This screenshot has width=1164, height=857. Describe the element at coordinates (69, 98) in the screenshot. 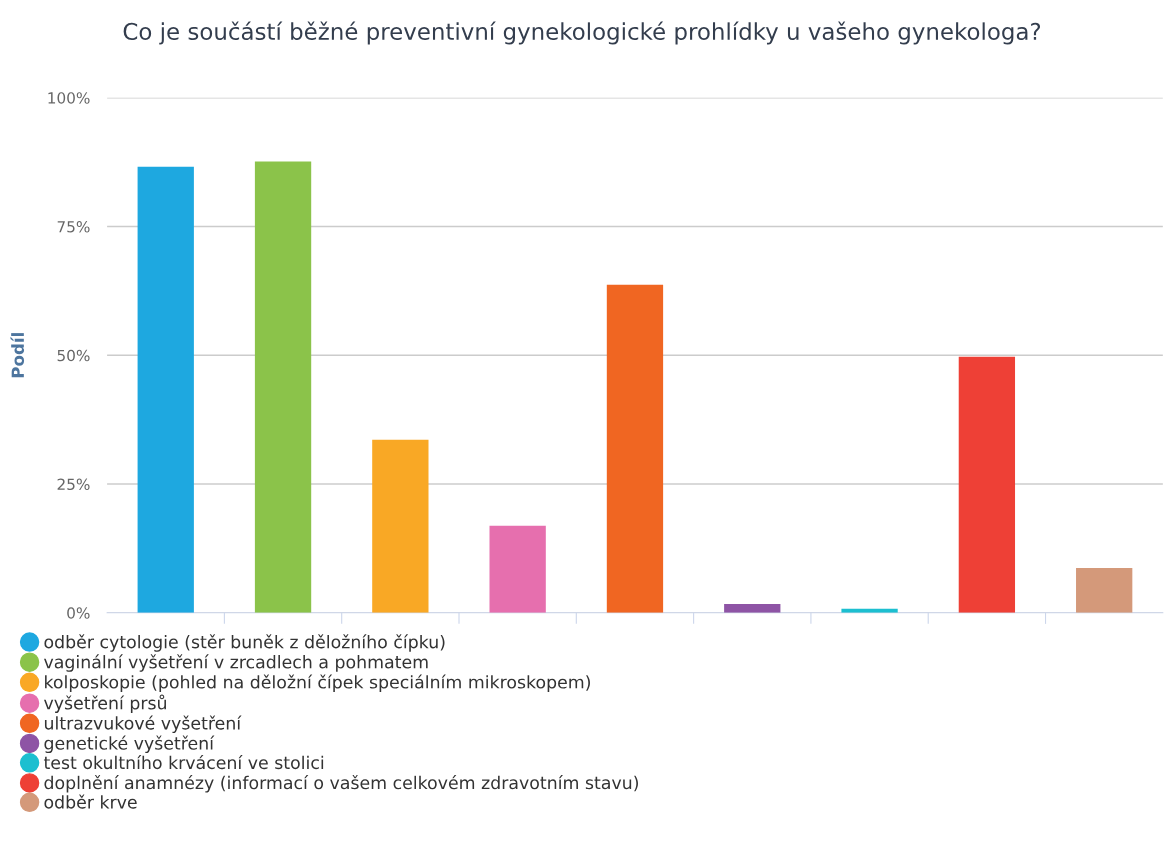

I see `y-tick-label: 100%` at that location.